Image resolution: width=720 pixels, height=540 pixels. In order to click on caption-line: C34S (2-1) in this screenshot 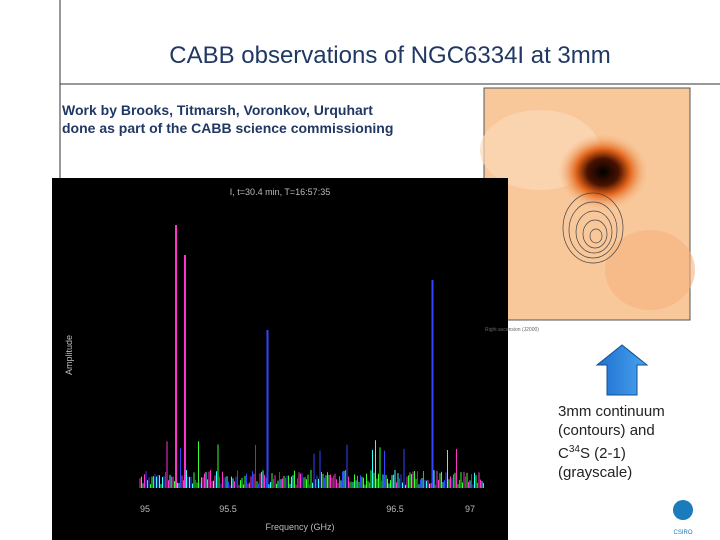, I will do `click(611, 451)`.